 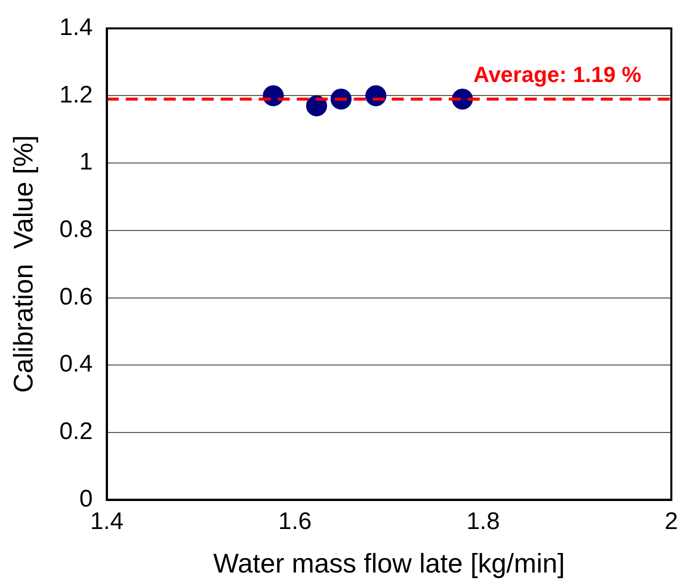 What do you see at coordinates (76, 296) in the screenshot?
I see `y-tick-label: 0.6` at bounding box center [76, 296].